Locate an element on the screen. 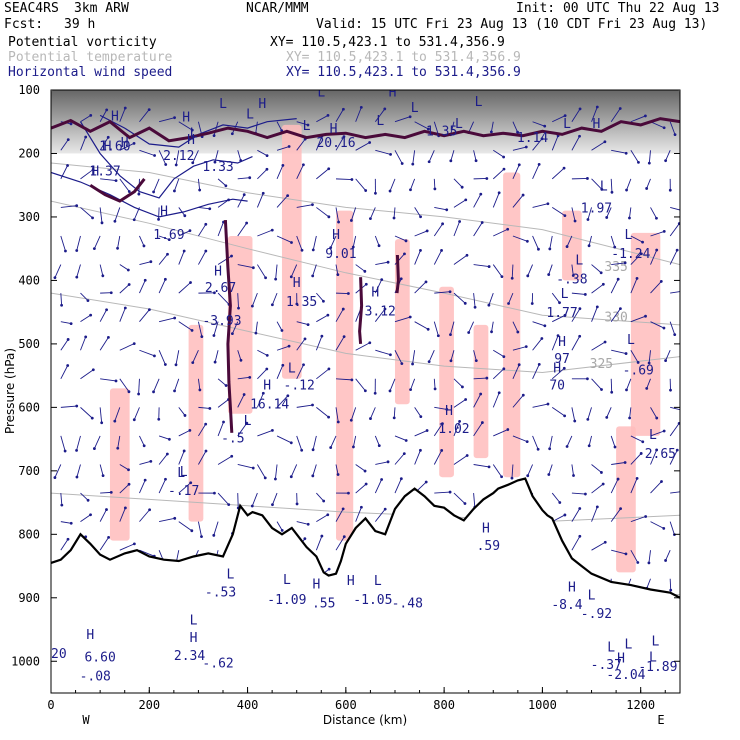 The width and height of the screenshot is (740, 740). pv-thick-contour is located at coordinates (361, 311).